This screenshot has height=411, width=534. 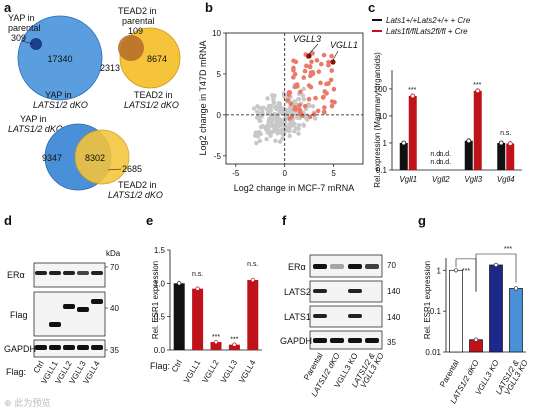 I want to click on scatter-x-tick-label: 0, so click(x=284, y=173).